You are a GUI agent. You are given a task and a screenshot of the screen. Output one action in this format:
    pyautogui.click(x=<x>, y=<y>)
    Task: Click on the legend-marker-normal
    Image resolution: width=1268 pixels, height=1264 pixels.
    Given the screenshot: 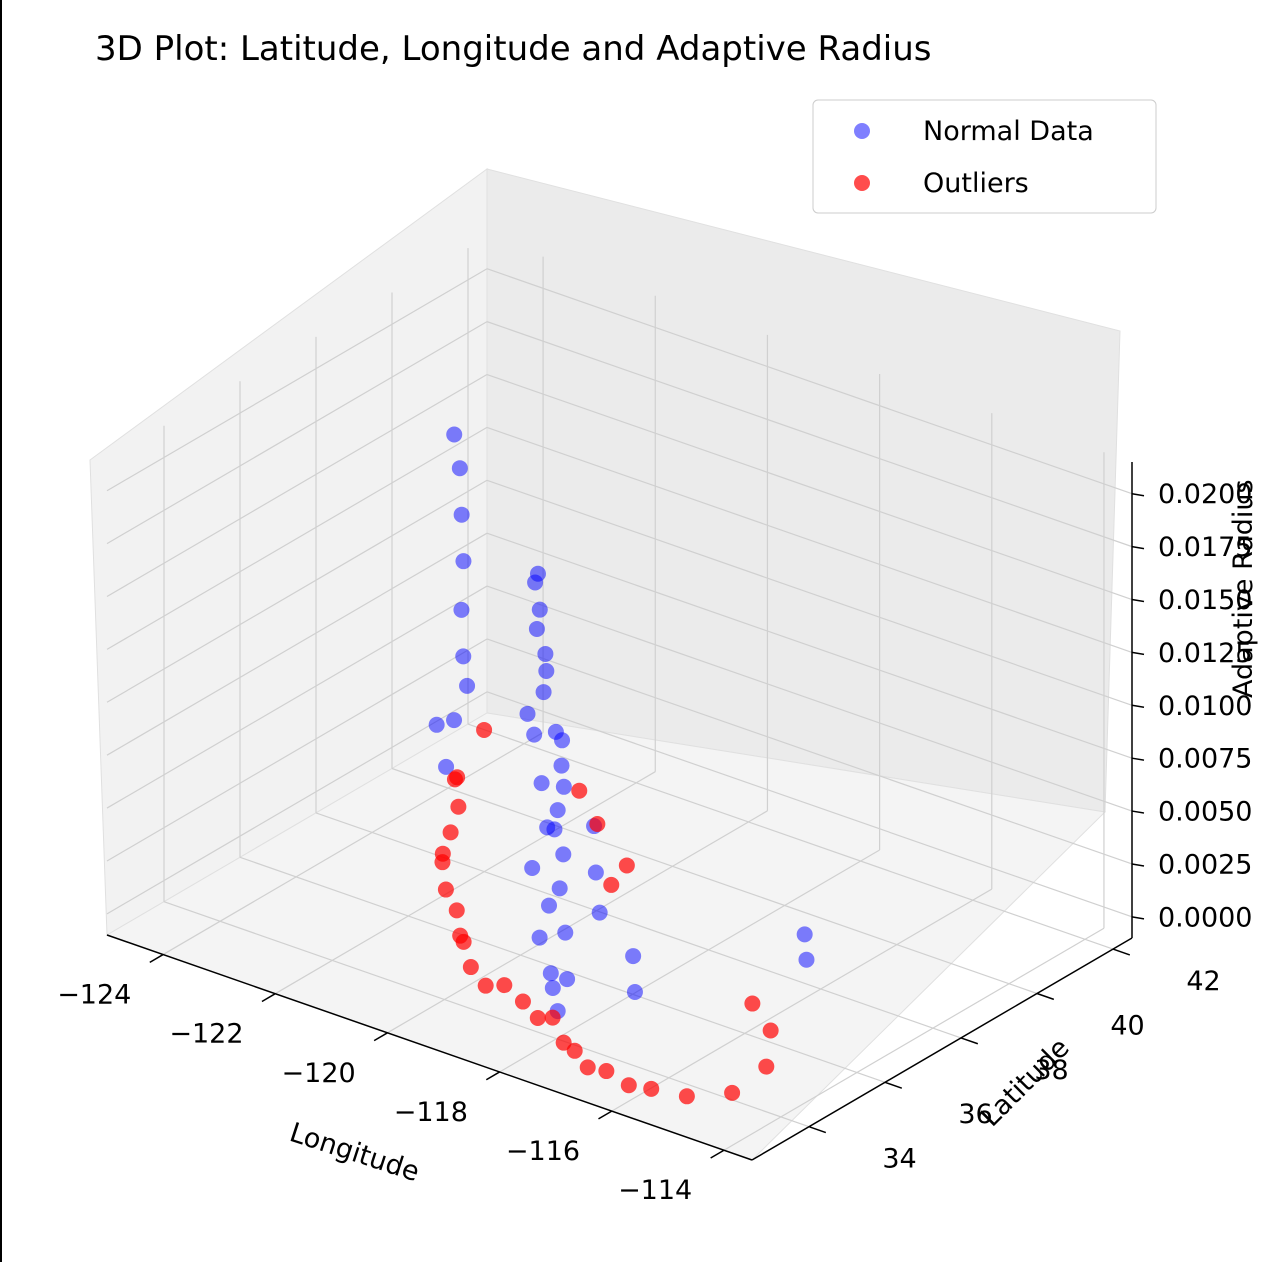 What is the action you would take?
    pyautogui.click(x=862, y=131)
    